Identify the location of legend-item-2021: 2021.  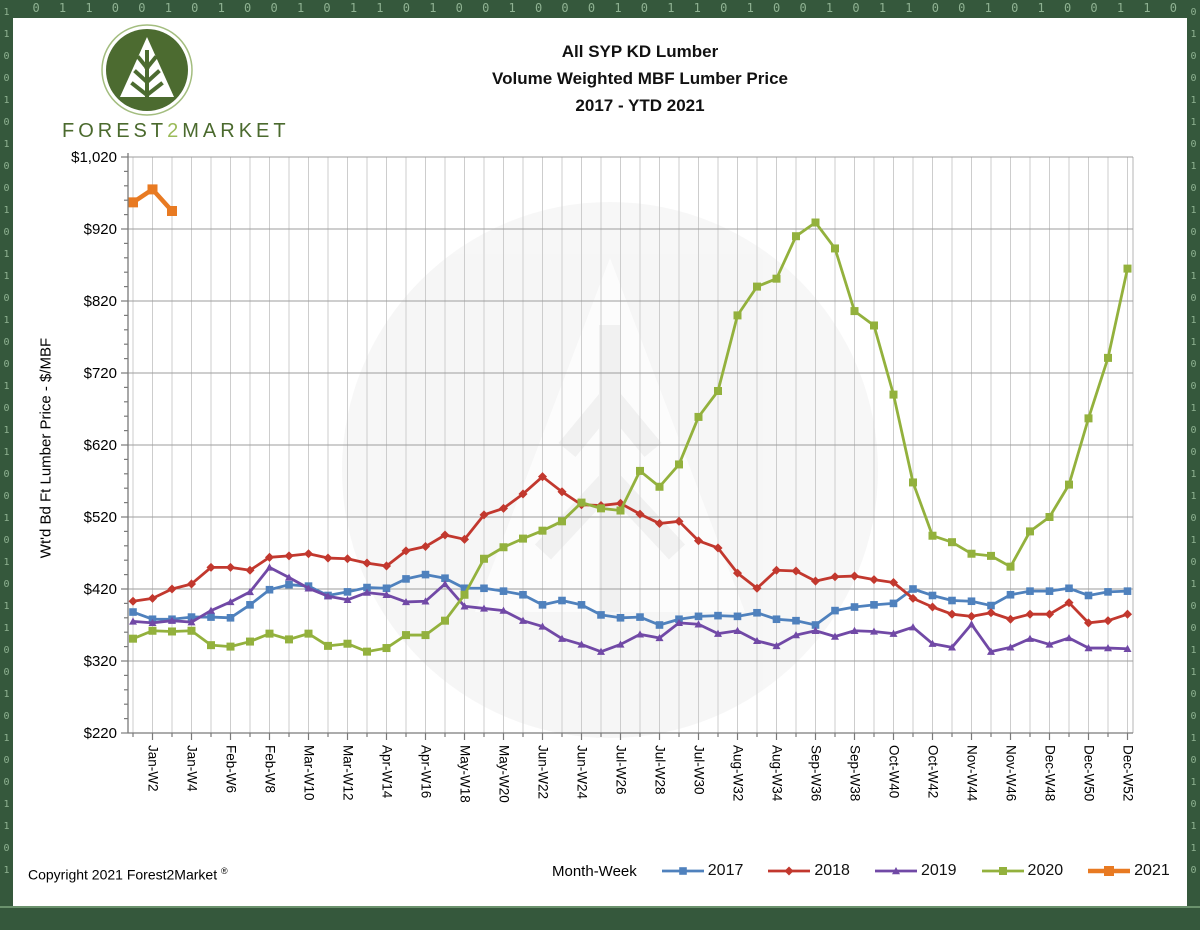
(1128, 871).